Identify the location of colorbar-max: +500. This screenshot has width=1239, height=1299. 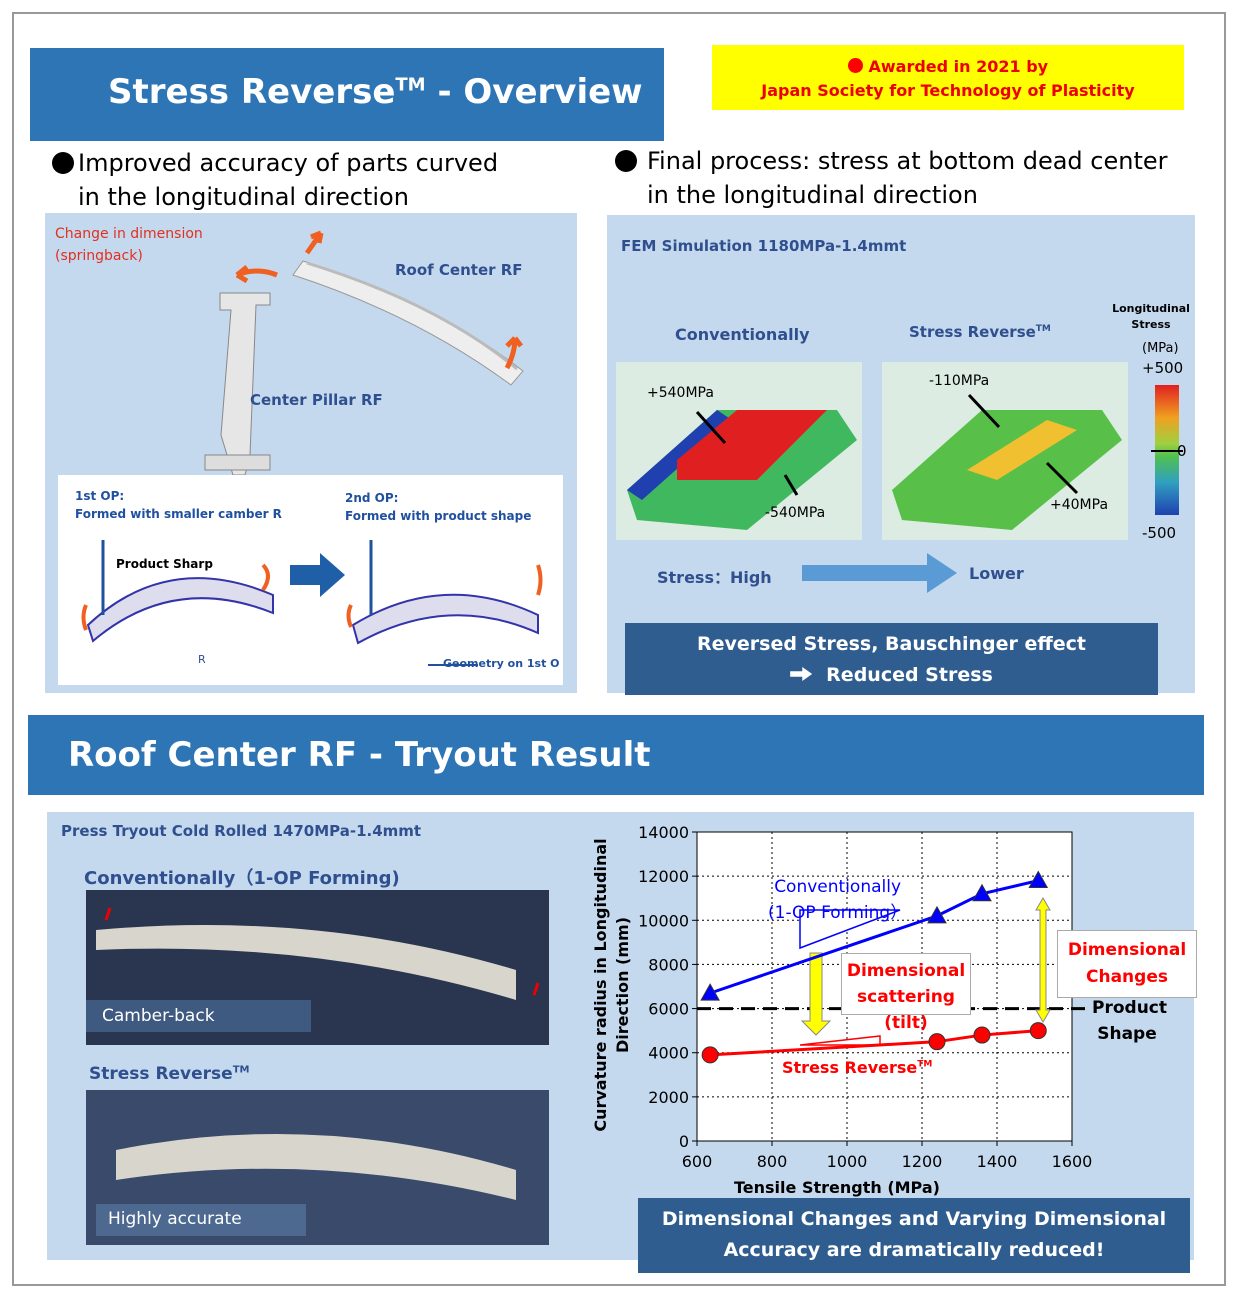
(1163, 368).